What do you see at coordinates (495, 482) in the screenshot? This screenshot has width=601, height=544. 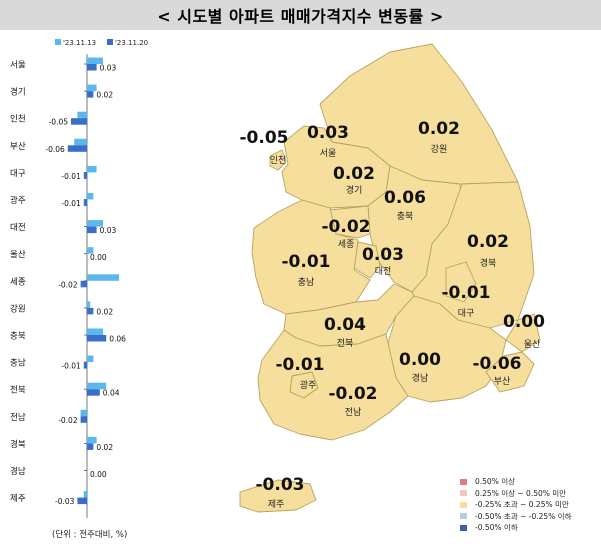 I see `color-legend-label: 0.50% 이상` at bounding box center [495, 482].